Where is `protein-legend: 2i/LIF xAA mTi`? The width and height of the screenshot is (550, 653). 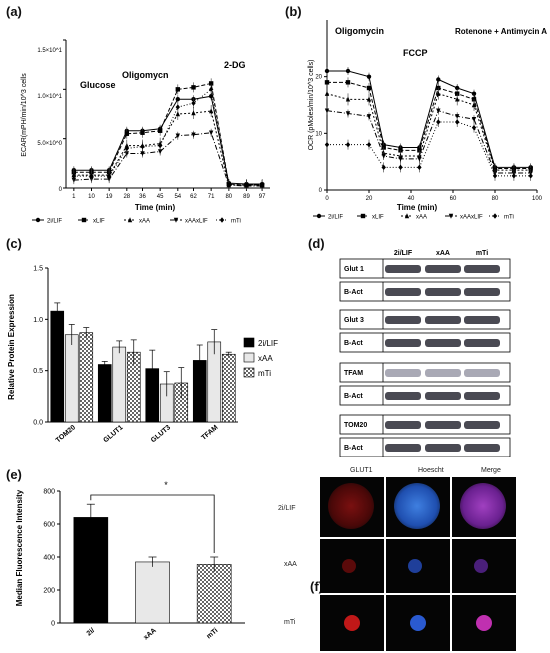 protein-legend: 2i/LIF xAA mTi is located at coordinates (260, 357).